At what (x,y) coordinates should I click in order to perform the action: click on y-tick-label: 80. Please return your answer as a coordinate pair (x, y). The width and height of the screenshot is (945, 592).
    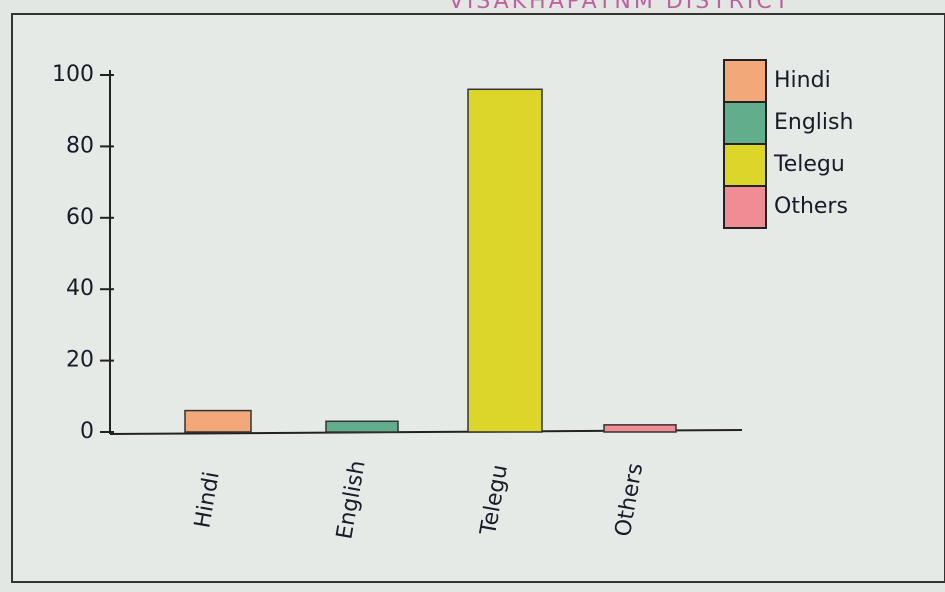
    Looking at the image, I should click on (80, 145).